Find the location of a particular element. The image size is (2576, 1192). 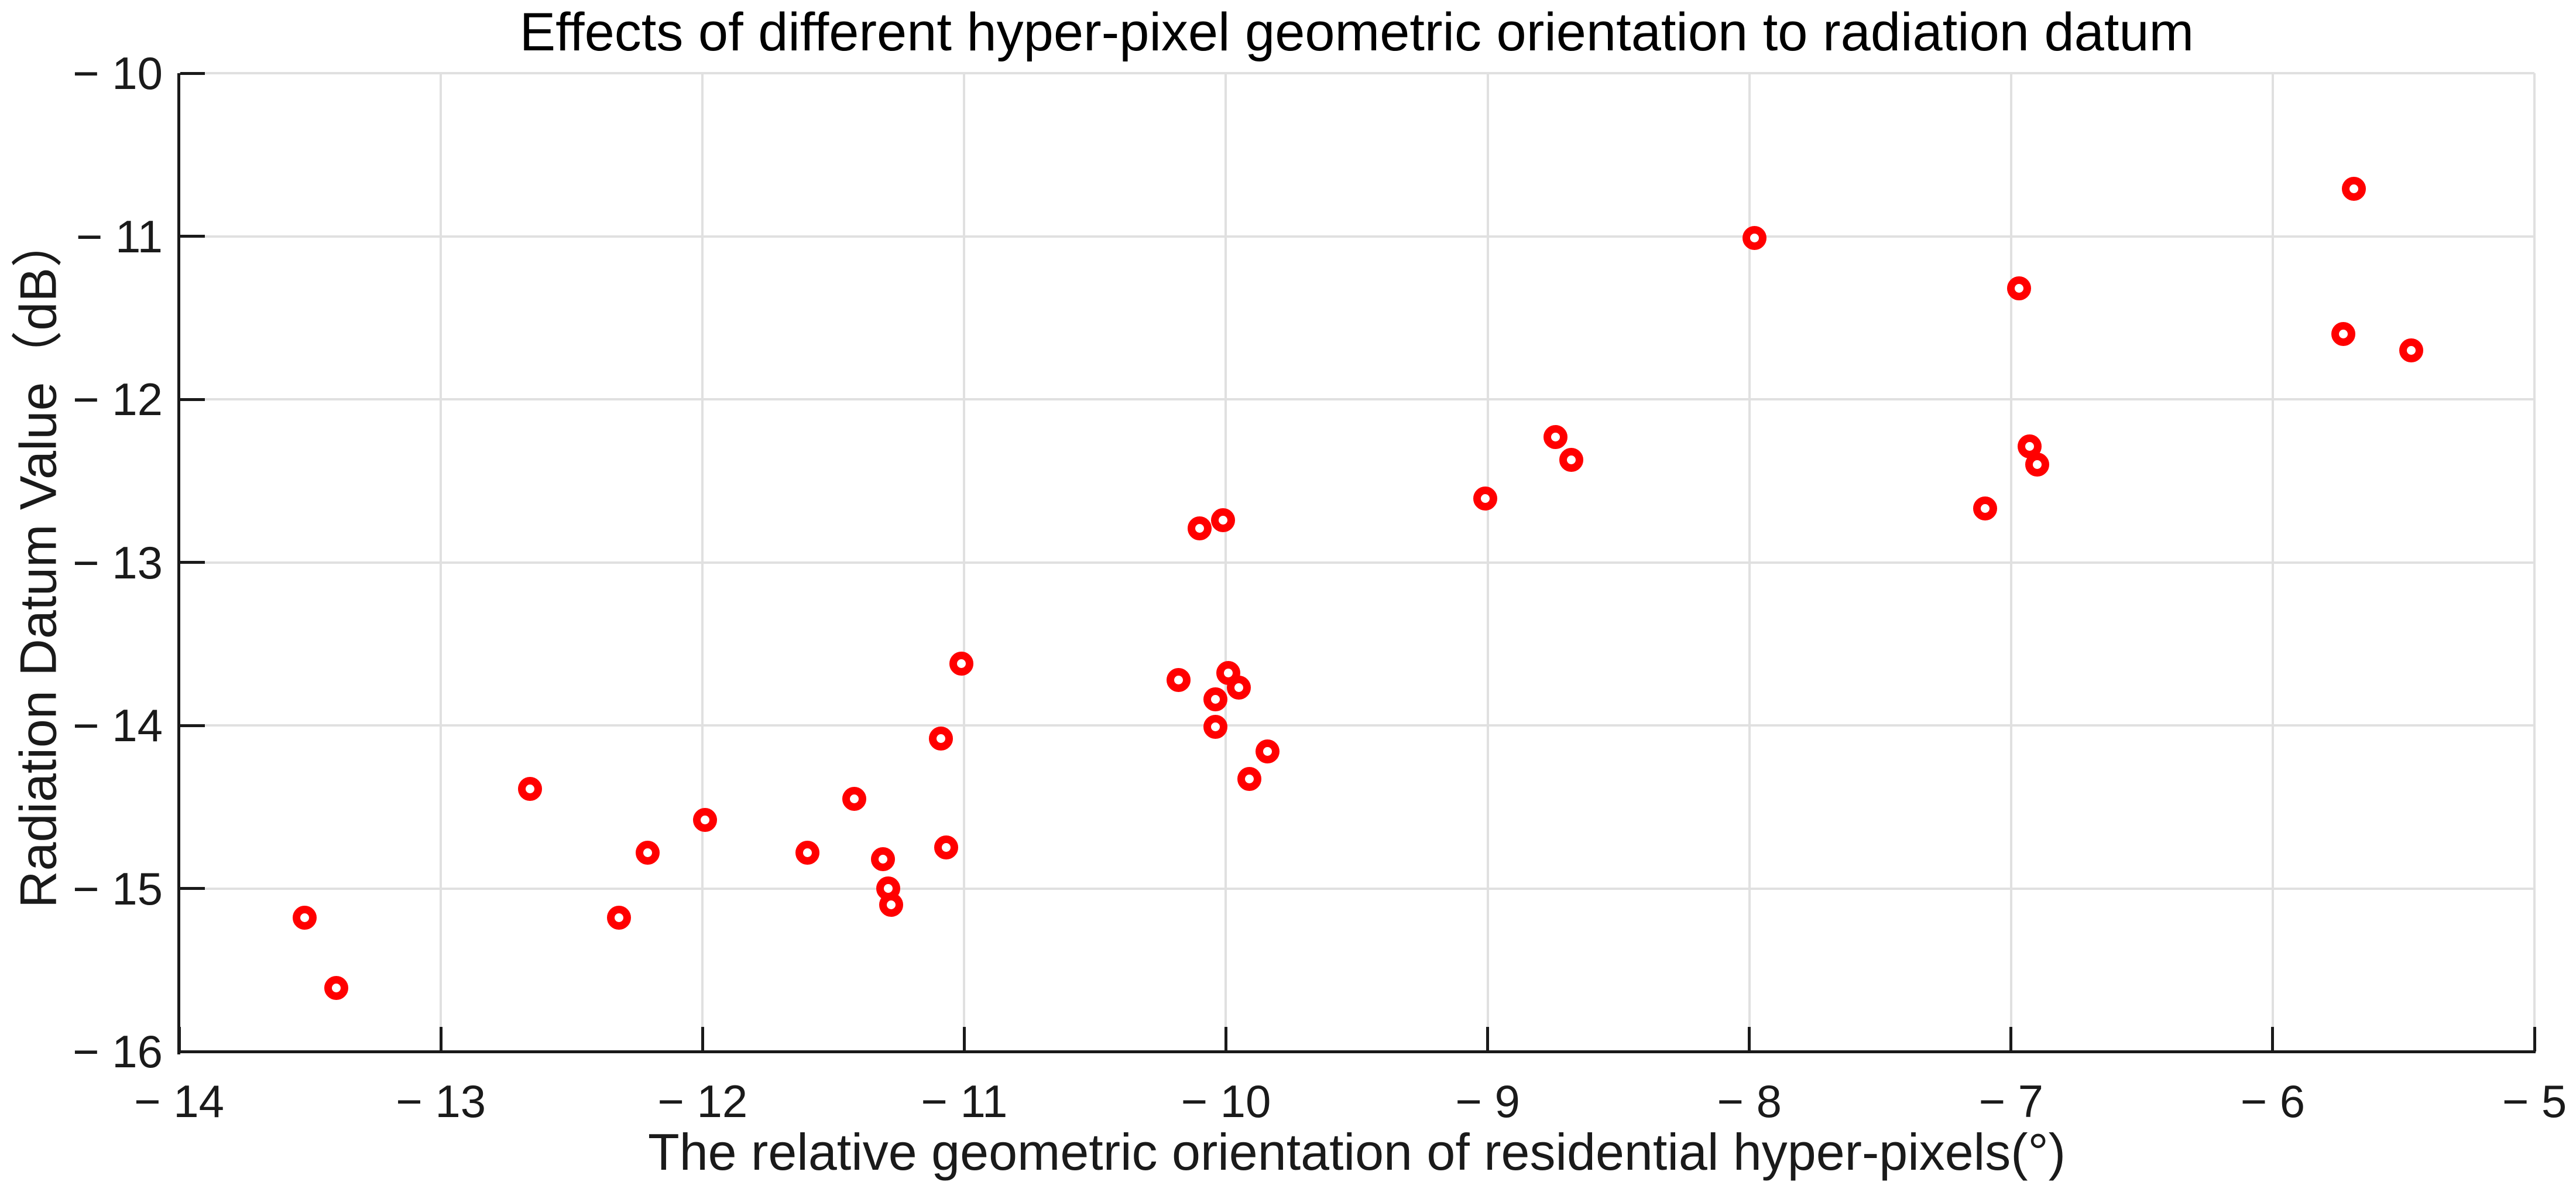

y-tick-label: − 10 is located at coordinates (118, 73).